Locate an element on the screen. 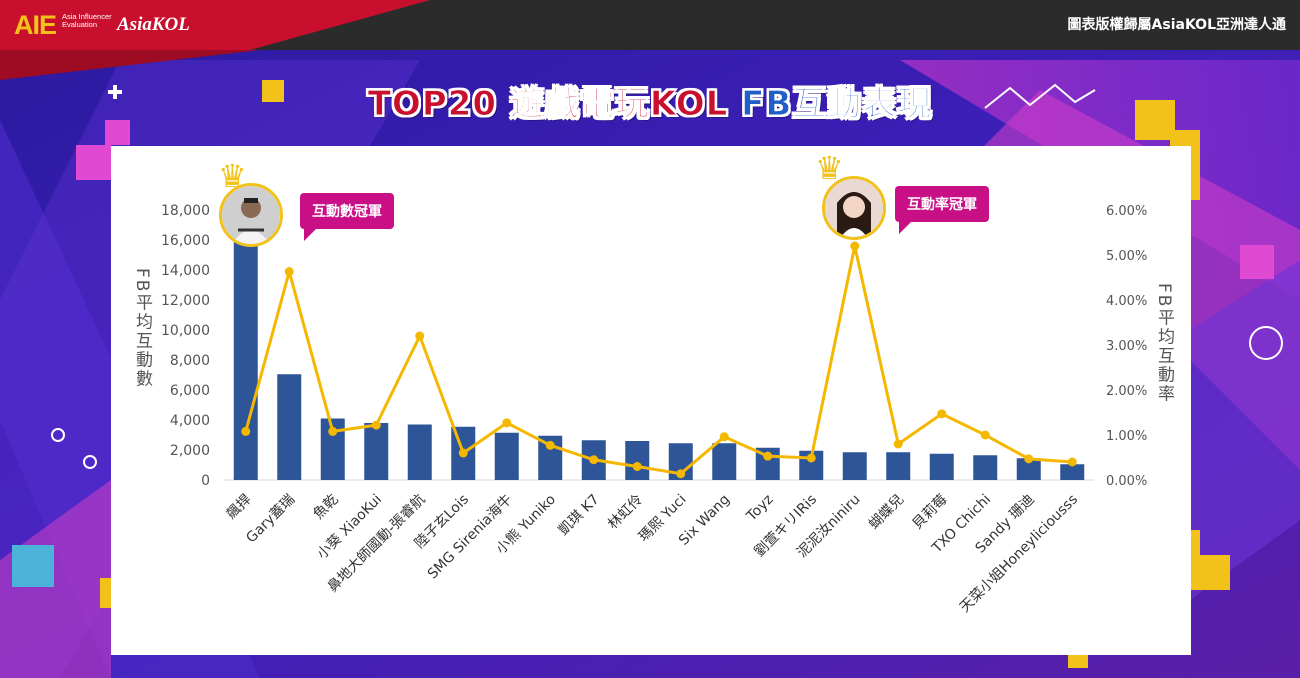  y-tick-label: 0 is located at coordinates (205, 481).